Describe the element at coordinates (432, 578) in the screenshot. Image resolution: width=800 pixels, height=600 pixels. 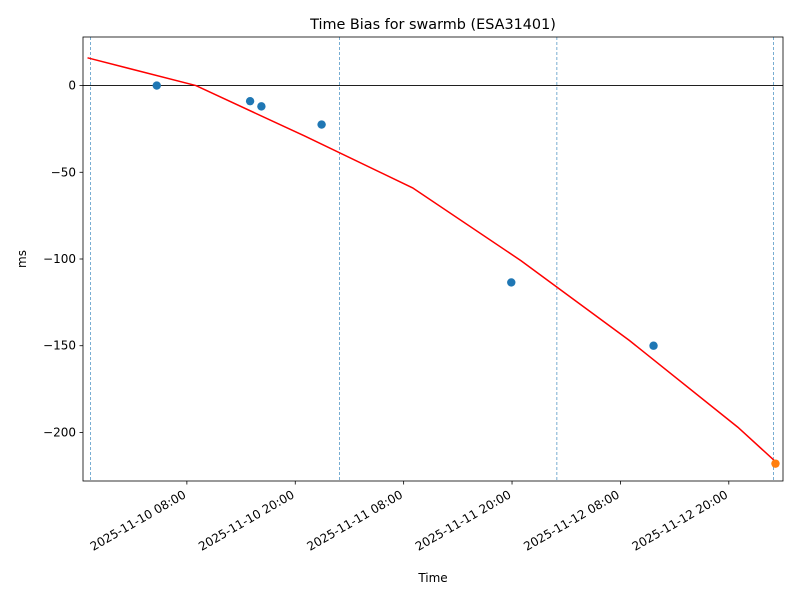
I see `x-axis-label: Time` at that location.